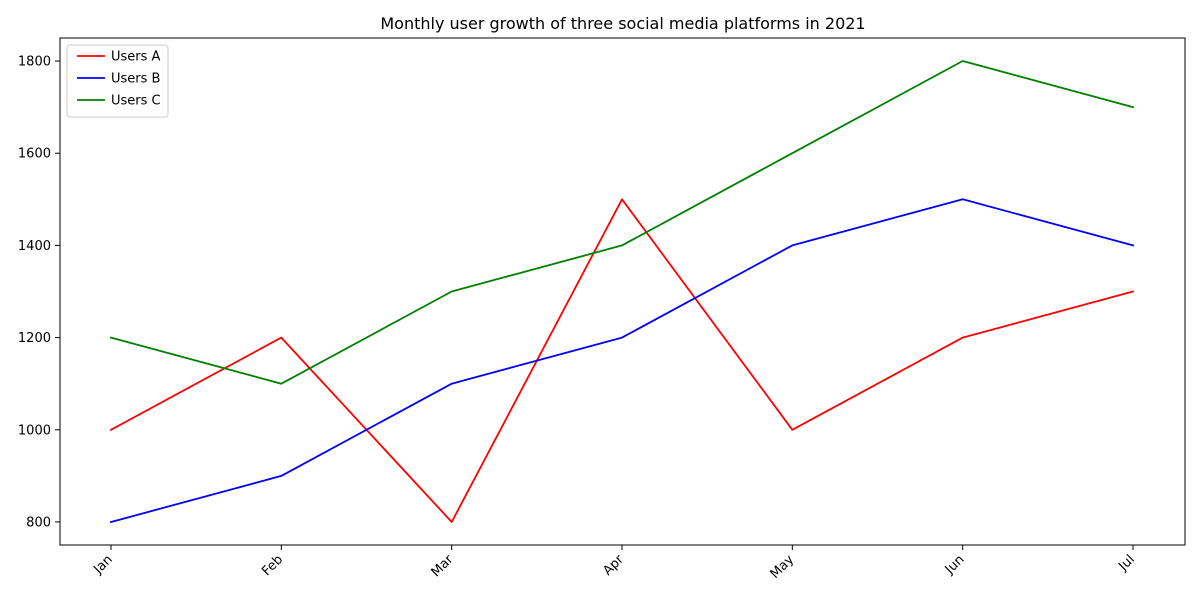 The height and width of the screenshot is (600, 1200). Describe the element at coordinates (34, 246) in the screenshot. I see `y-tick-label: 1400` at that location.